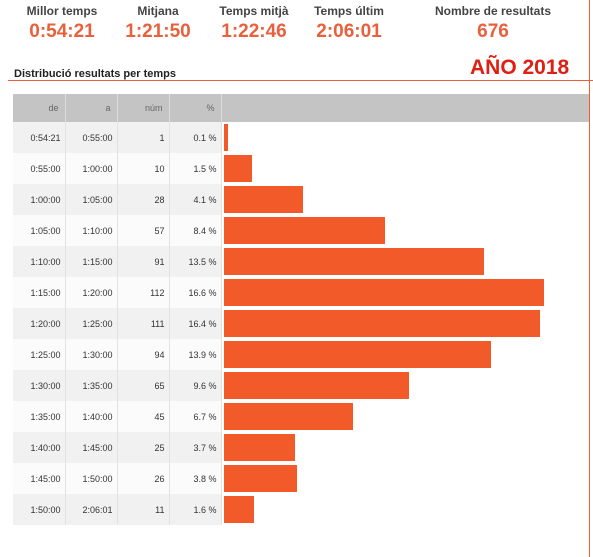 This screenshot has height=557, width=593. I want to click on cell-percent: 4.1 %, so click(195, 199).